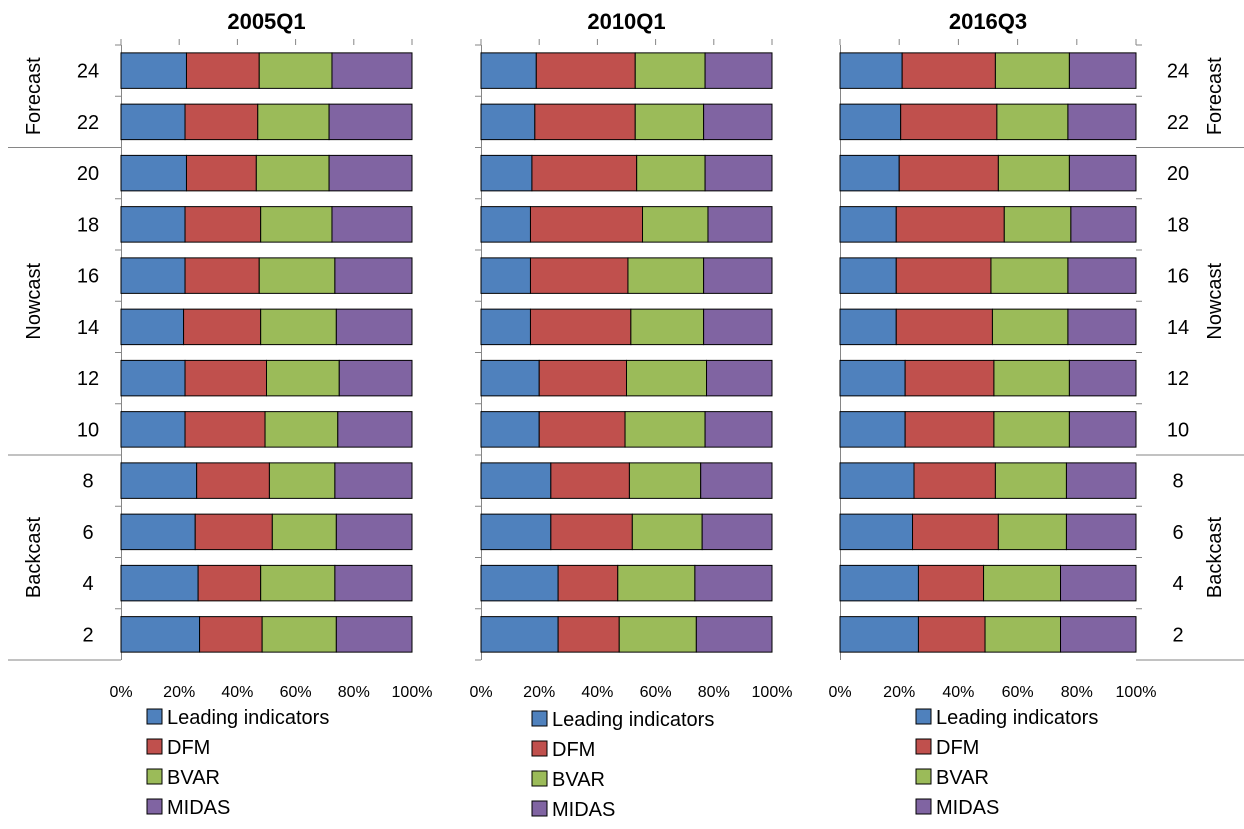 This screenshot has width=1244, height=829. I want to click on category-label: 20, so click(1178, 174).